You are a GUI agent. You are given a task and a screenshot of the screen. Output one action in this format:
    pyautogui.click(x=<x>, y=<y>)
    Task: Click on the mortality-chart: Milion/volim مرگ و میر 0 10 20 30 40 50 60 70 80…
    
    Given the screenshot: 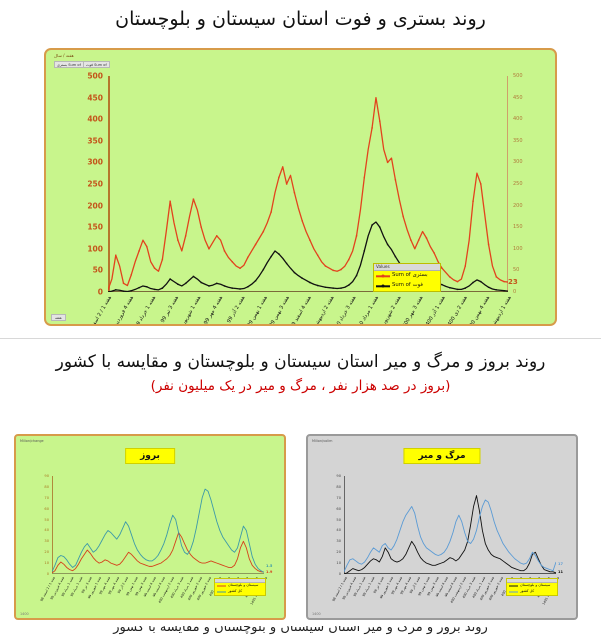 What is the action you would take?
    pyautogui.click(x=442, y=527)
    